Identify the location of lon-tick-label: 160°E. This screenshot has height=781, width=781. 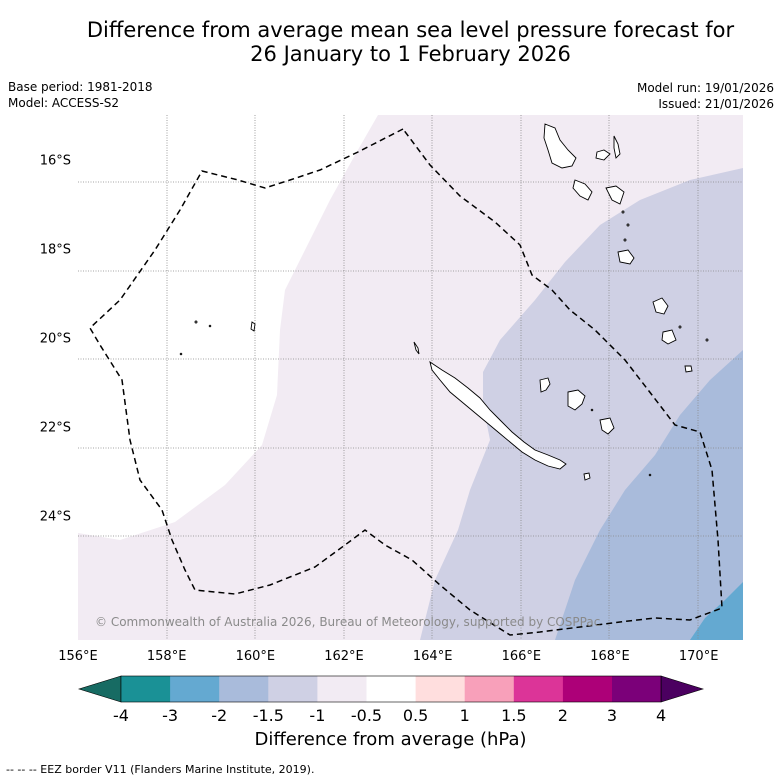
(256, 656).